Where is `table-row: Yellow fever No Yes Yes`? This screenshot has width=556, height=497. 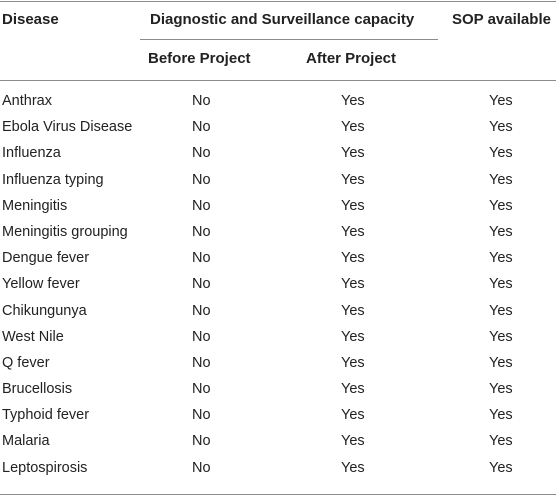
table-row: Yellow fever No Yes Yes is located at coordinates (278, 285).